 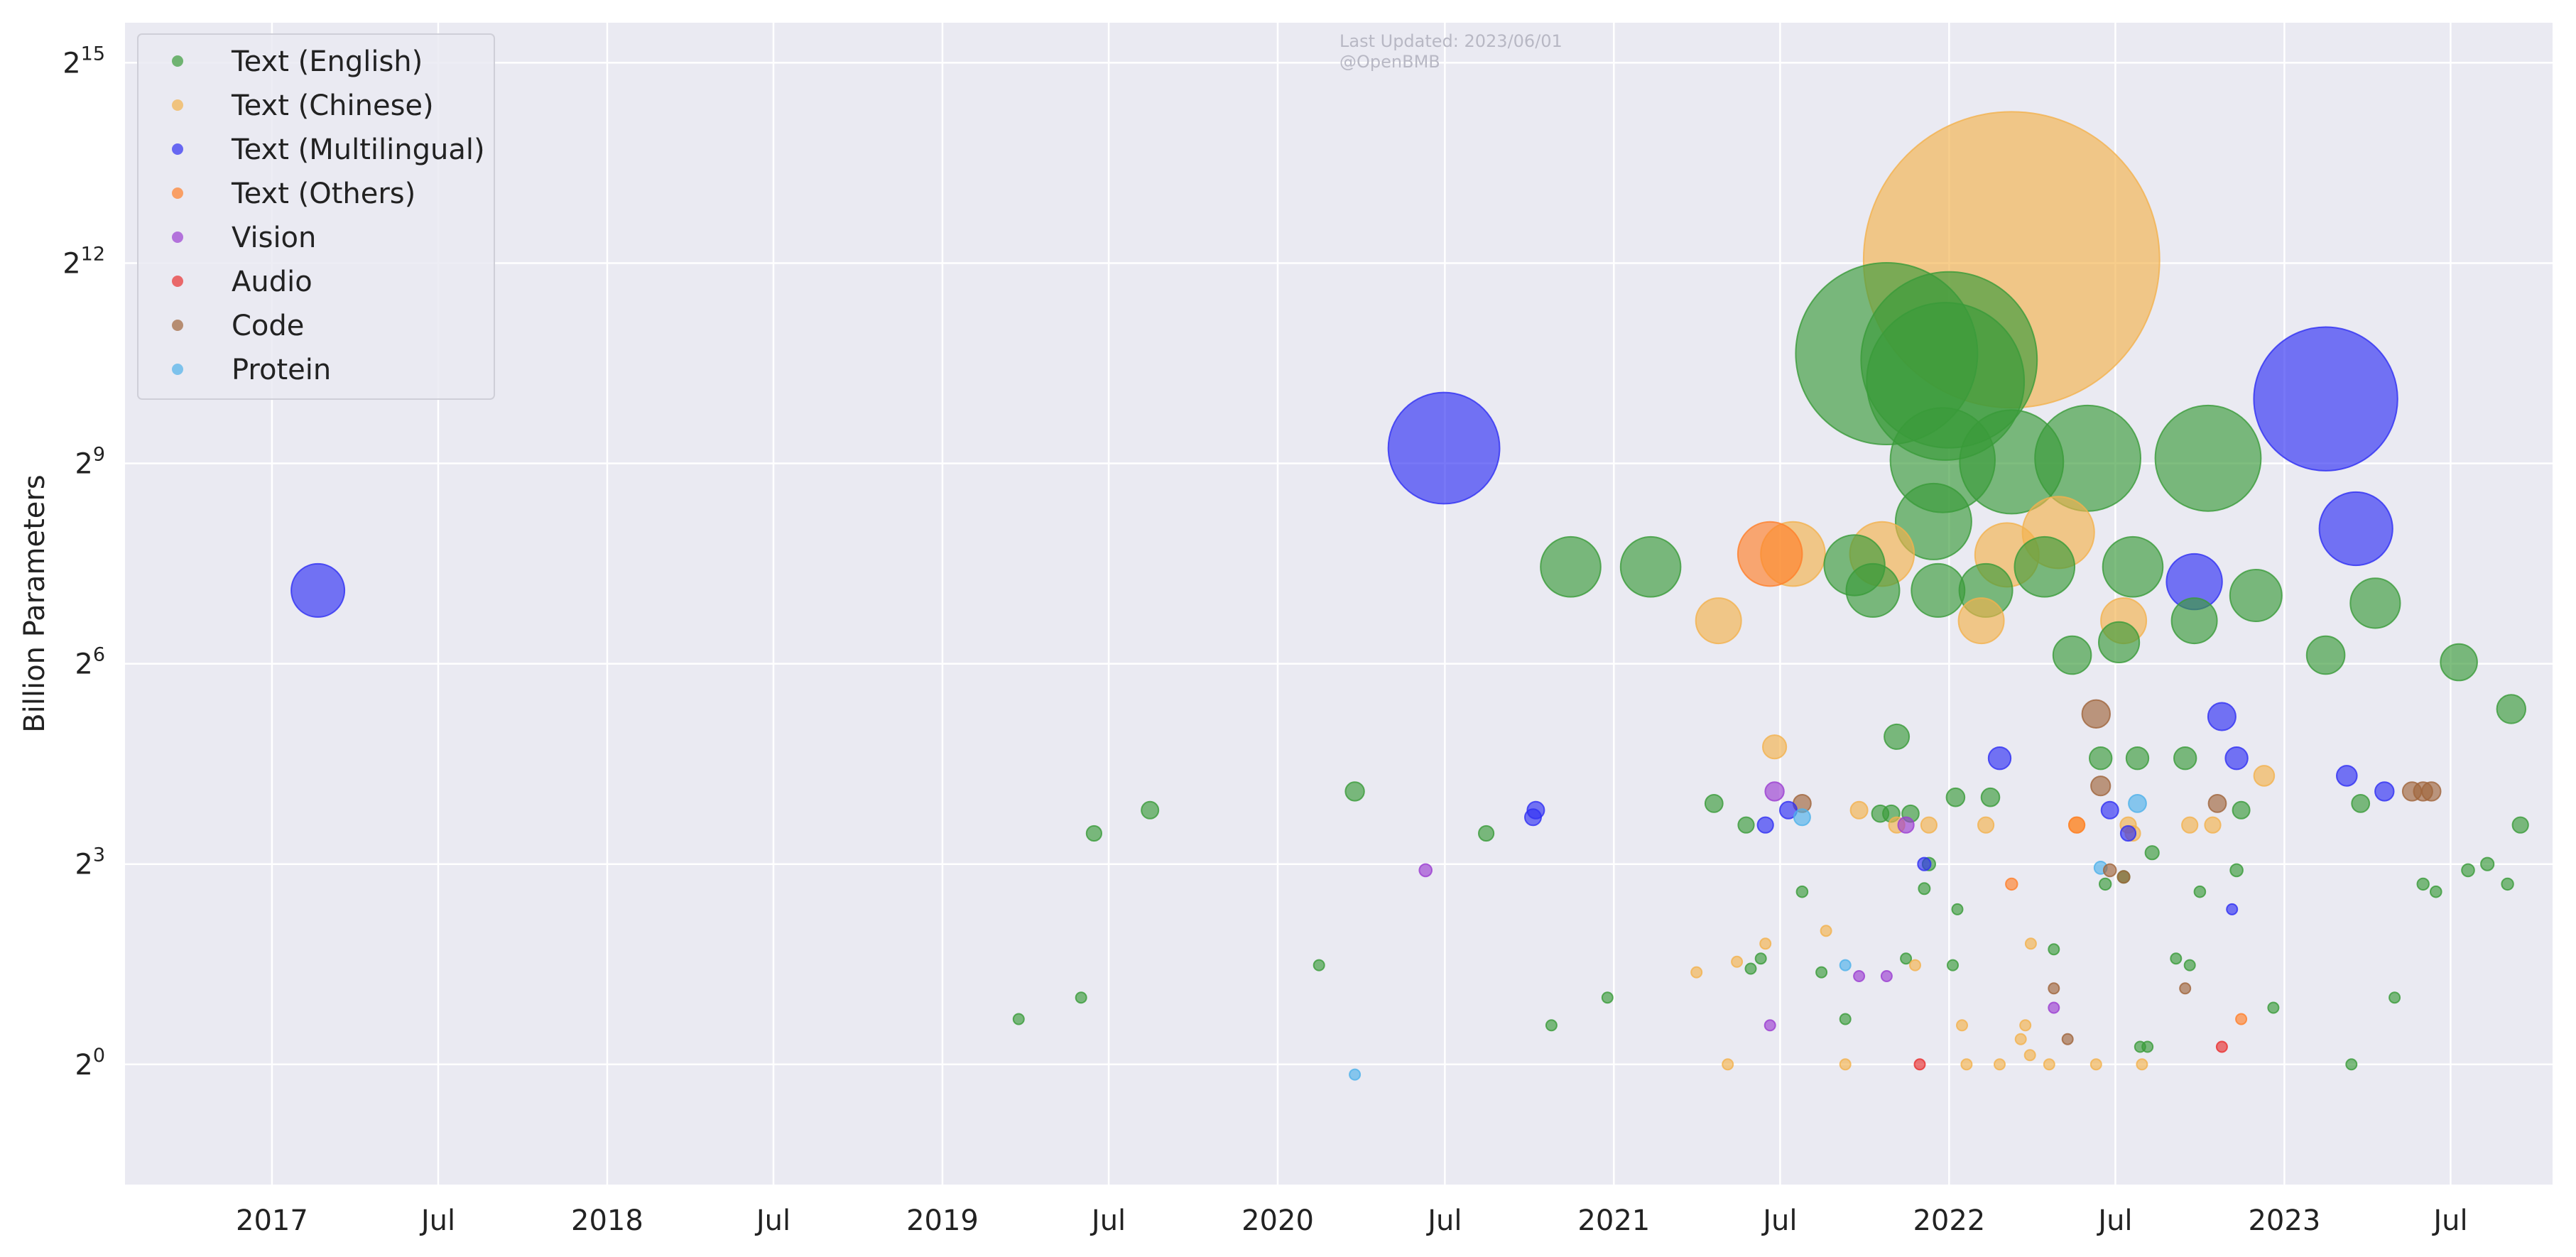 What do you see at coordinates (274, 238) in the screenshot?
I see `legend-entry: Vision` at bounding box center [274, 238].